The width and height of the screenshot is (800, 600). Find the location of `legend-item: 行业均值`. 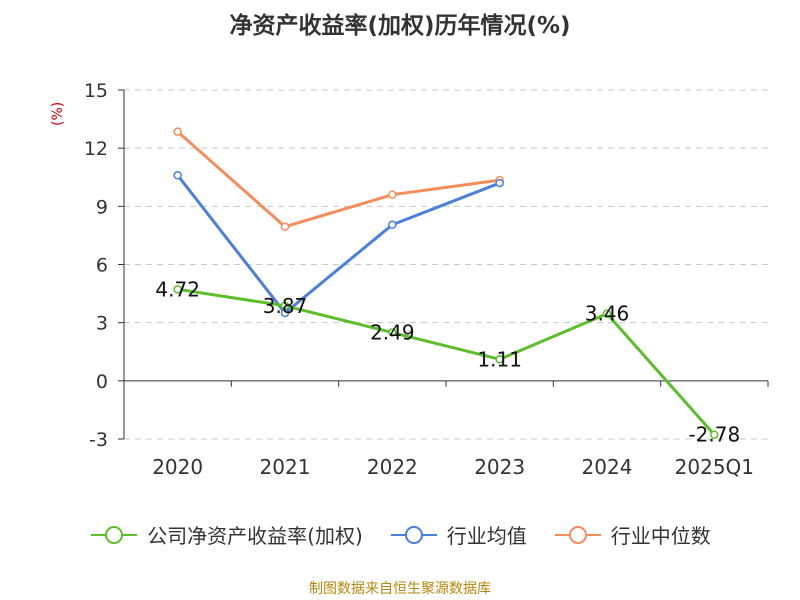

legend-item: 行业均值 is located at coordinates (458, 534).